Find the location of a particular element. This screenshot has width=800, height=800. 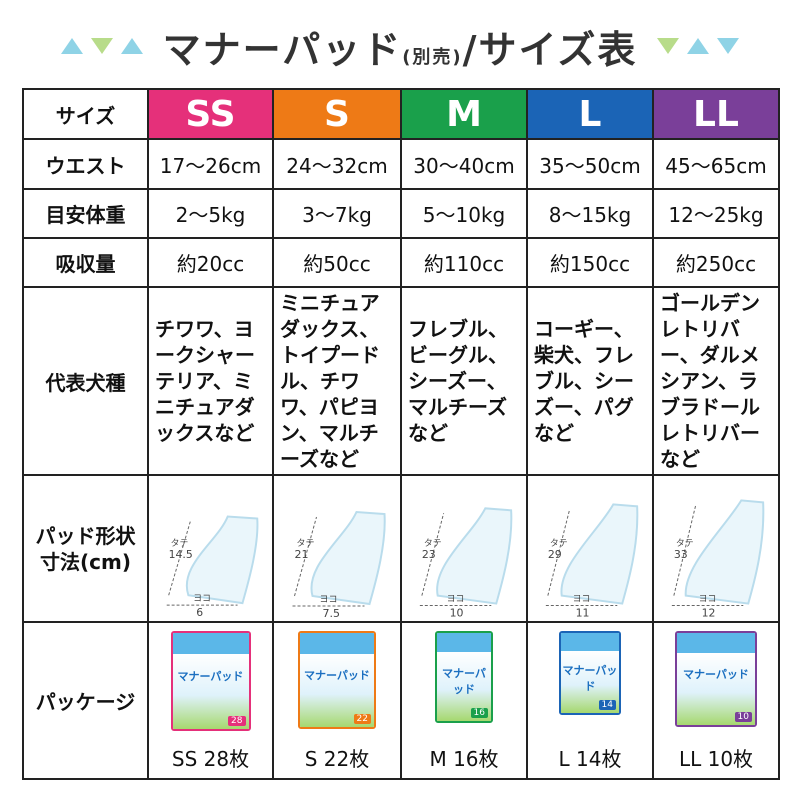

package-image: マナーパッド 16 is located at coordinates (464, 677).